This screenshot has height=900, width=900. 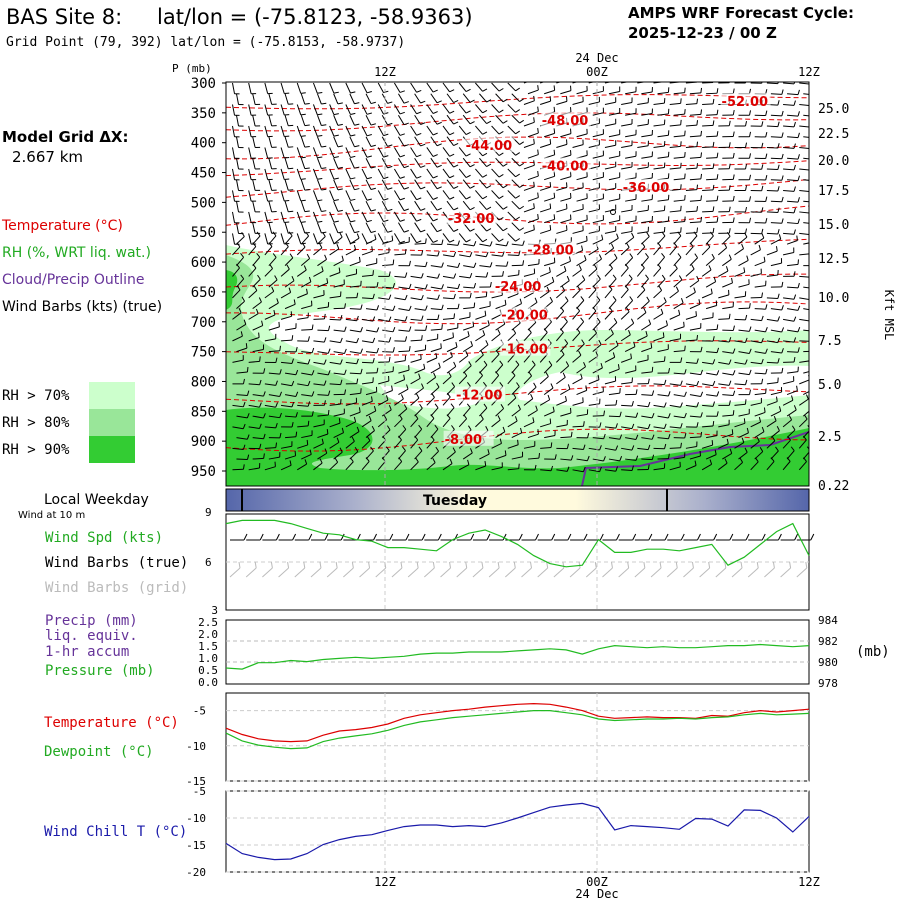 What do you see at coordinates (203, 353) in the screenshot?
I see `pressure-tick-label: 750` at bounding box center [203, 353].